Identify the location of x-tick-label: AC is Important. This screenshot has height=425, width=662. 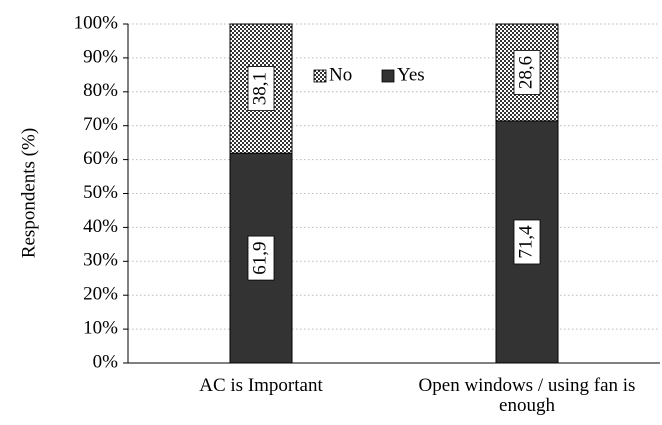
(261, 385).